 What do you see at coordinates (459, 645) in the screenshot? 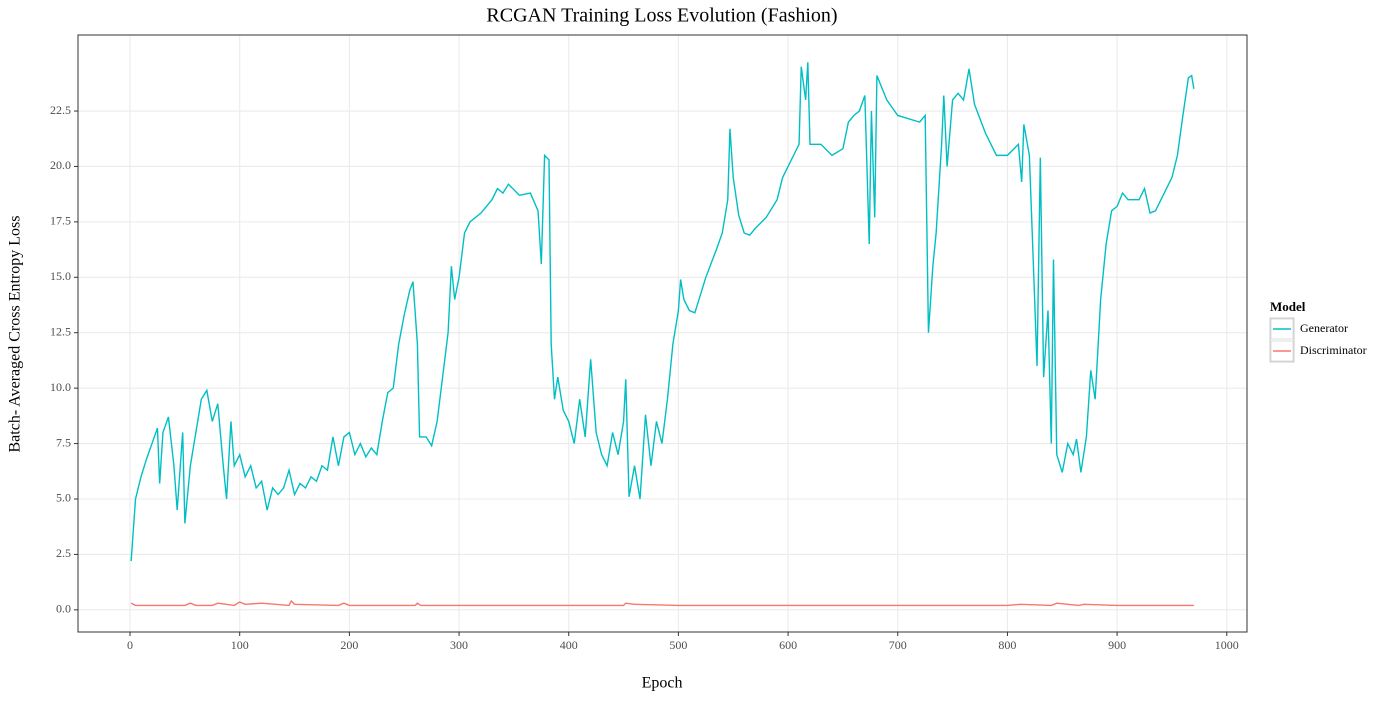
I see `x-tick-label: 300` at bounding box center [459, 645].